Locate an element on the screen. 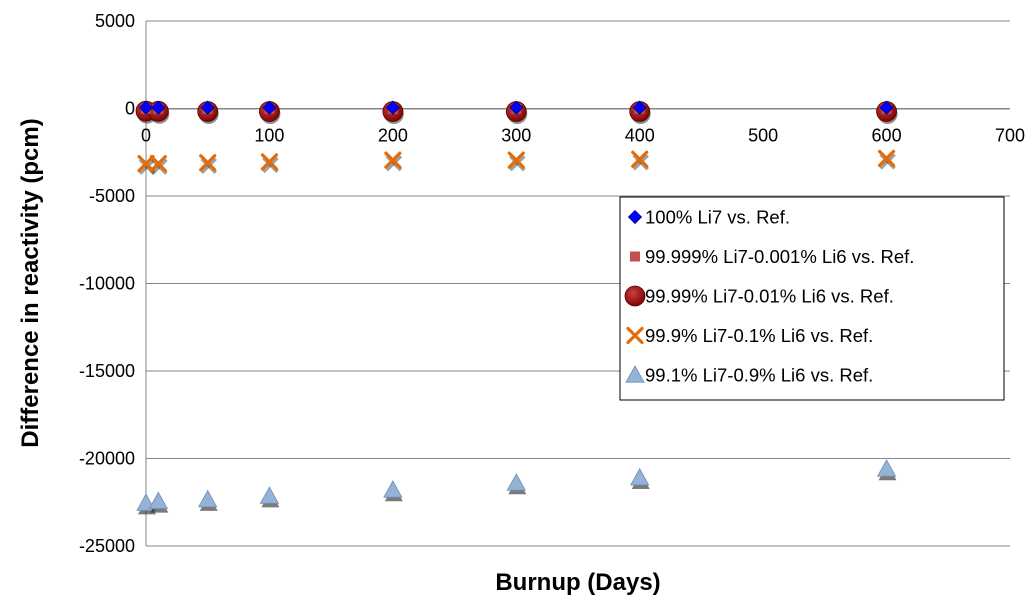 The height and width of the screenshot is (601, 1032). legend-label: 99.9% Li7-0.1% Li6 vs. Ref. is located at coordinates (759, 335).